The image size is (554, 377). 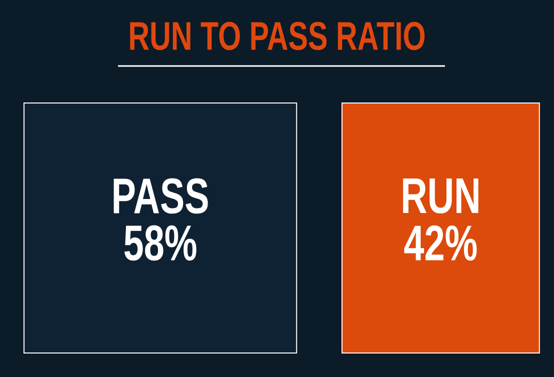 What do you see at coordinates (160, 243) in the screenshot?
I see `data-label: 58%` at bounding box center [160, 243].